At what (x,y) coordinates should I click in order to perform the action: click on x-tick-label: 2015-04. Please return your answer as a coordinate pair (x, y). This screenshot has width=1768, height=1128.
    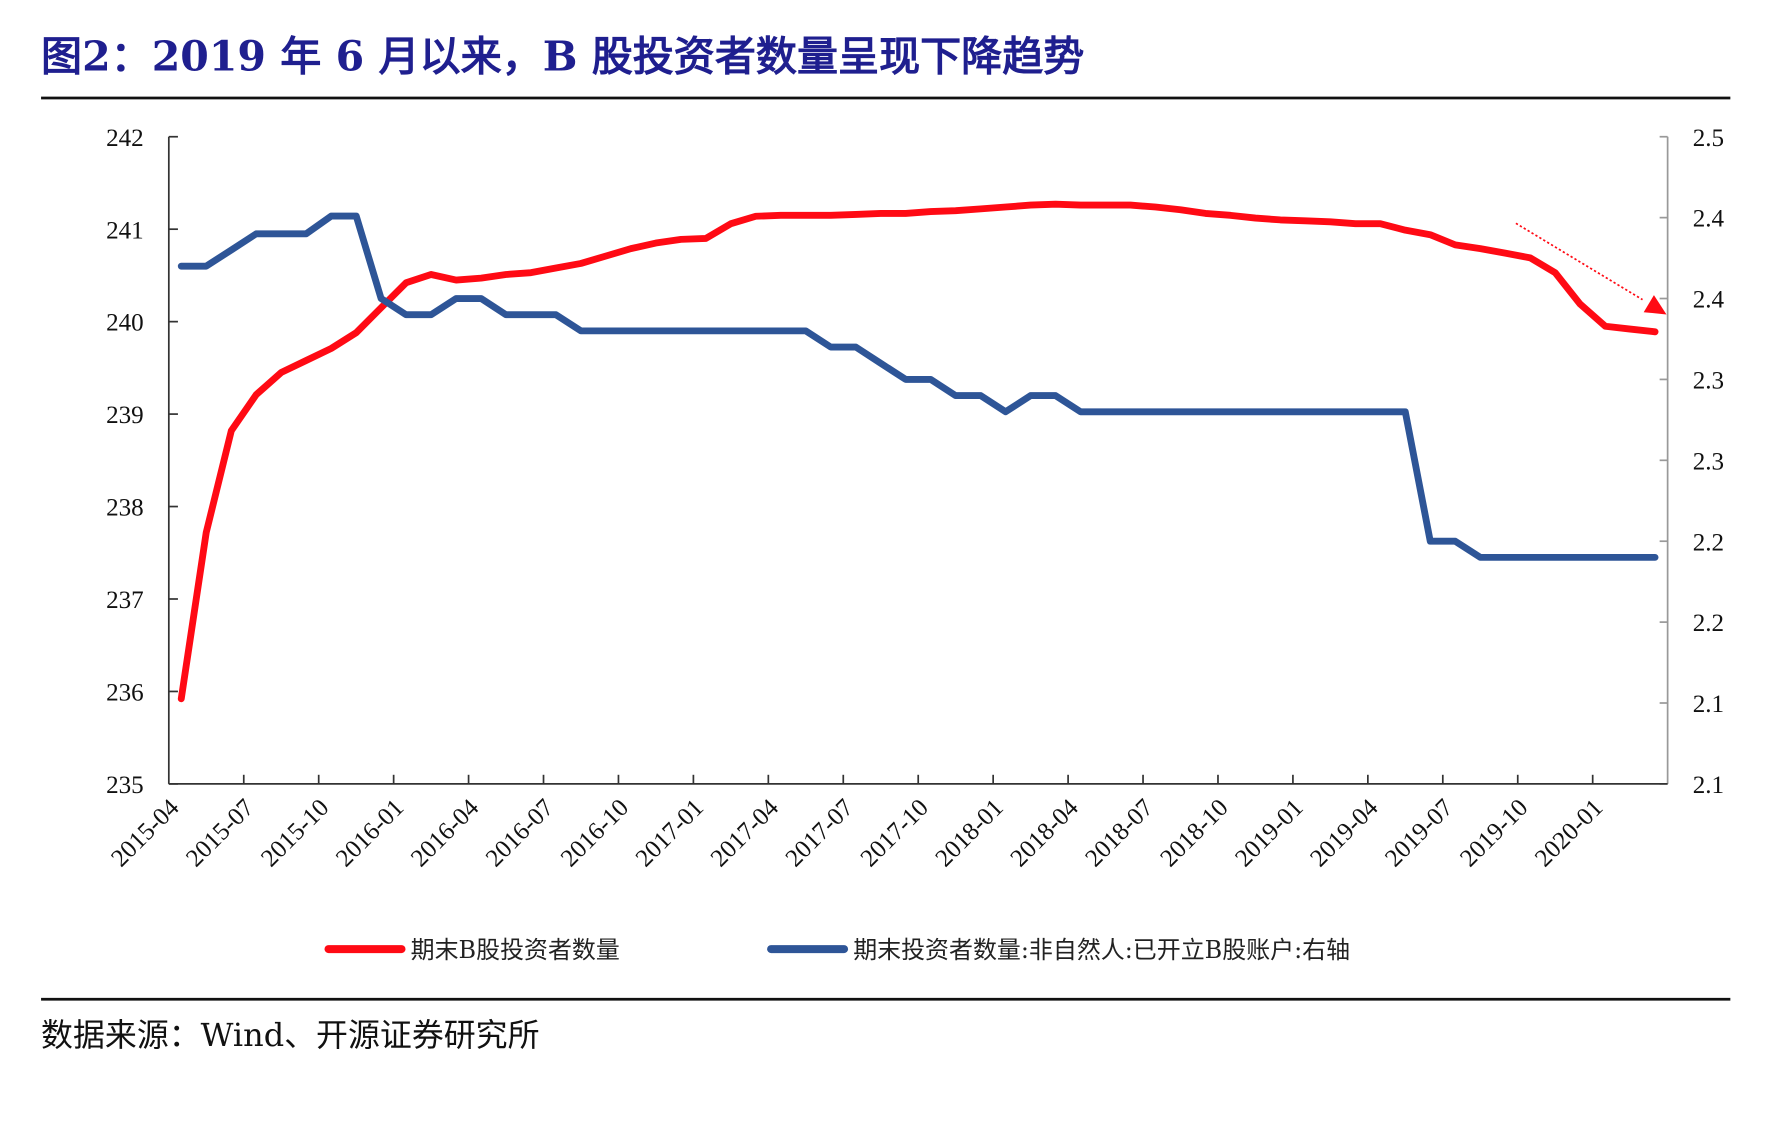
    Looking at the image, I should click on (145, 833).